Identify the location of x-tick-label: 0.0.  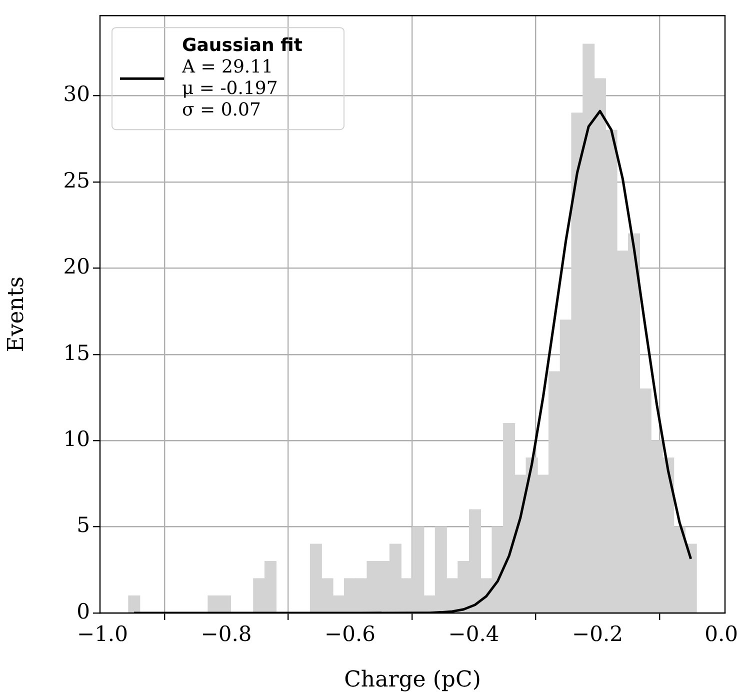
(721, 634).